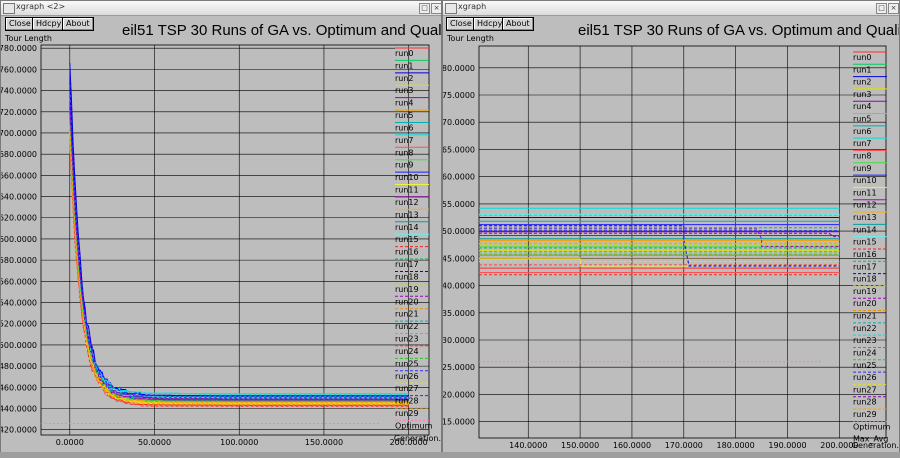 This screenshot has width=900, height=458. What do you see at coordinates (41, 6) in the screenshot?
I see `window-title: xgraph <2>` at bounding box center [41, 6].